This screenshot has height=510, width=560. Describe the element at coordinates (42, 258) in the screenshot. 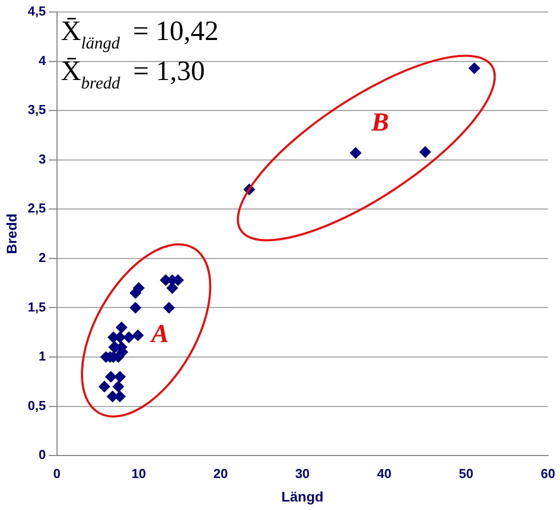

I see `y-tick-label: 2` at that location.